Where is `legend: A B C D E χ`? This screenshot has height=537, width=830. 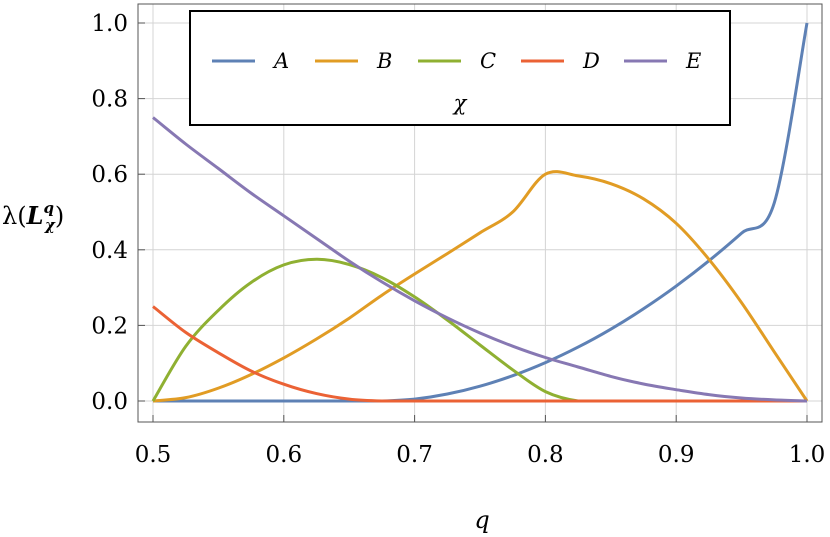 legend: A B C D E χ is located at coordinates (460, 68).